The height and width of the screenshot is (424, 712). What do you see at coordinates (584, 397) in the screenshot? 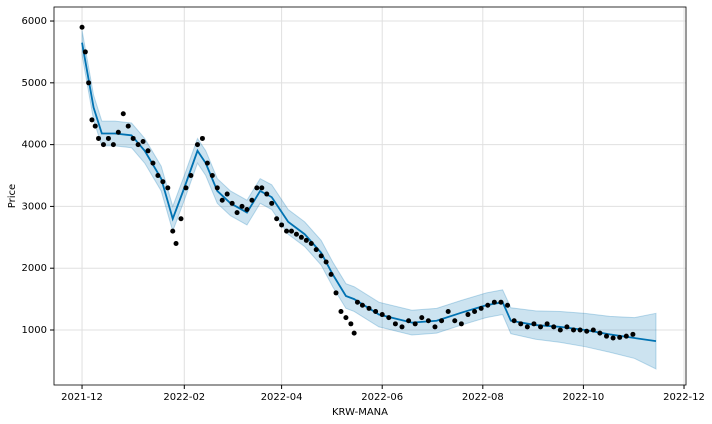
I see `x-tick-label: 2022-10` at bounding box center [584, 397].